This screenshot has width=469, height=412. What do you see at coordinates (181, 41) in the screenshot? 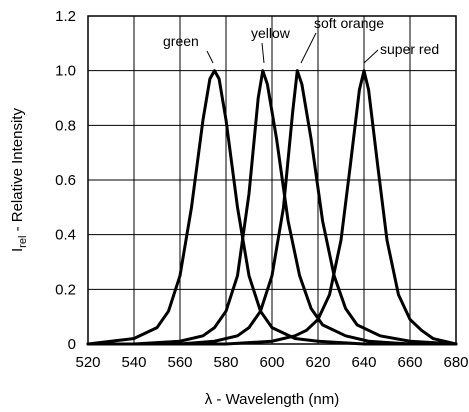
I see `series-label-green: green` at bounding box center [181, 41].